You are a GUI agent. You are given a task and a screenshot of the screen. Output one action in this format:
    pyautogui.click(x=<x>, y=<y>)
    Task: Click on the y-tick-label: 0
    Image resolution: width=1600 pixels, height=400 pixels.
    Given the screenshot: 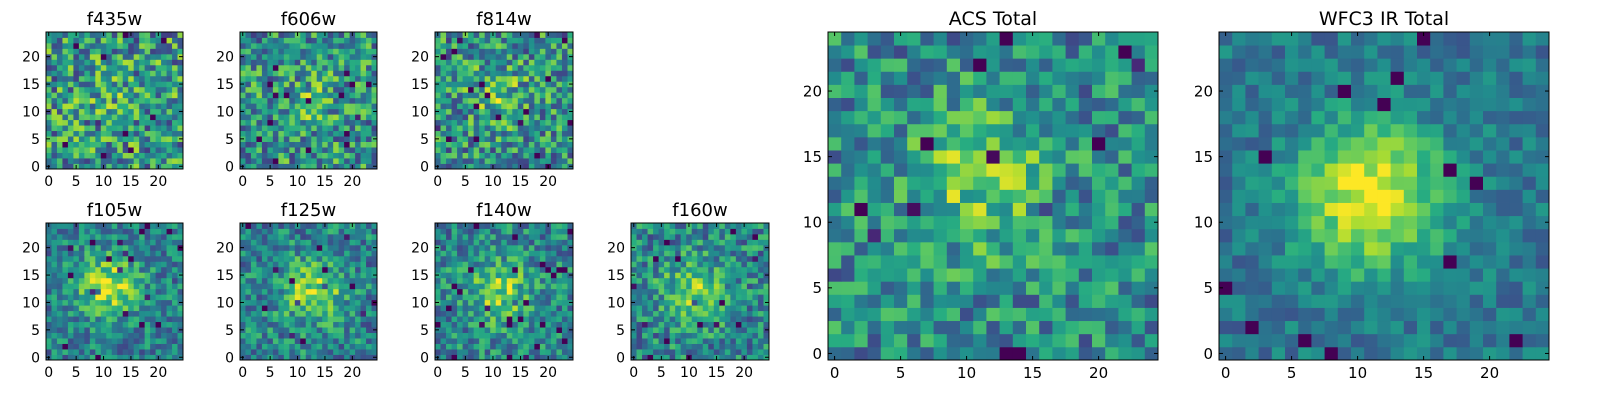 What is the action you would take?
    pyautogui.click(x=229, y=167)
    